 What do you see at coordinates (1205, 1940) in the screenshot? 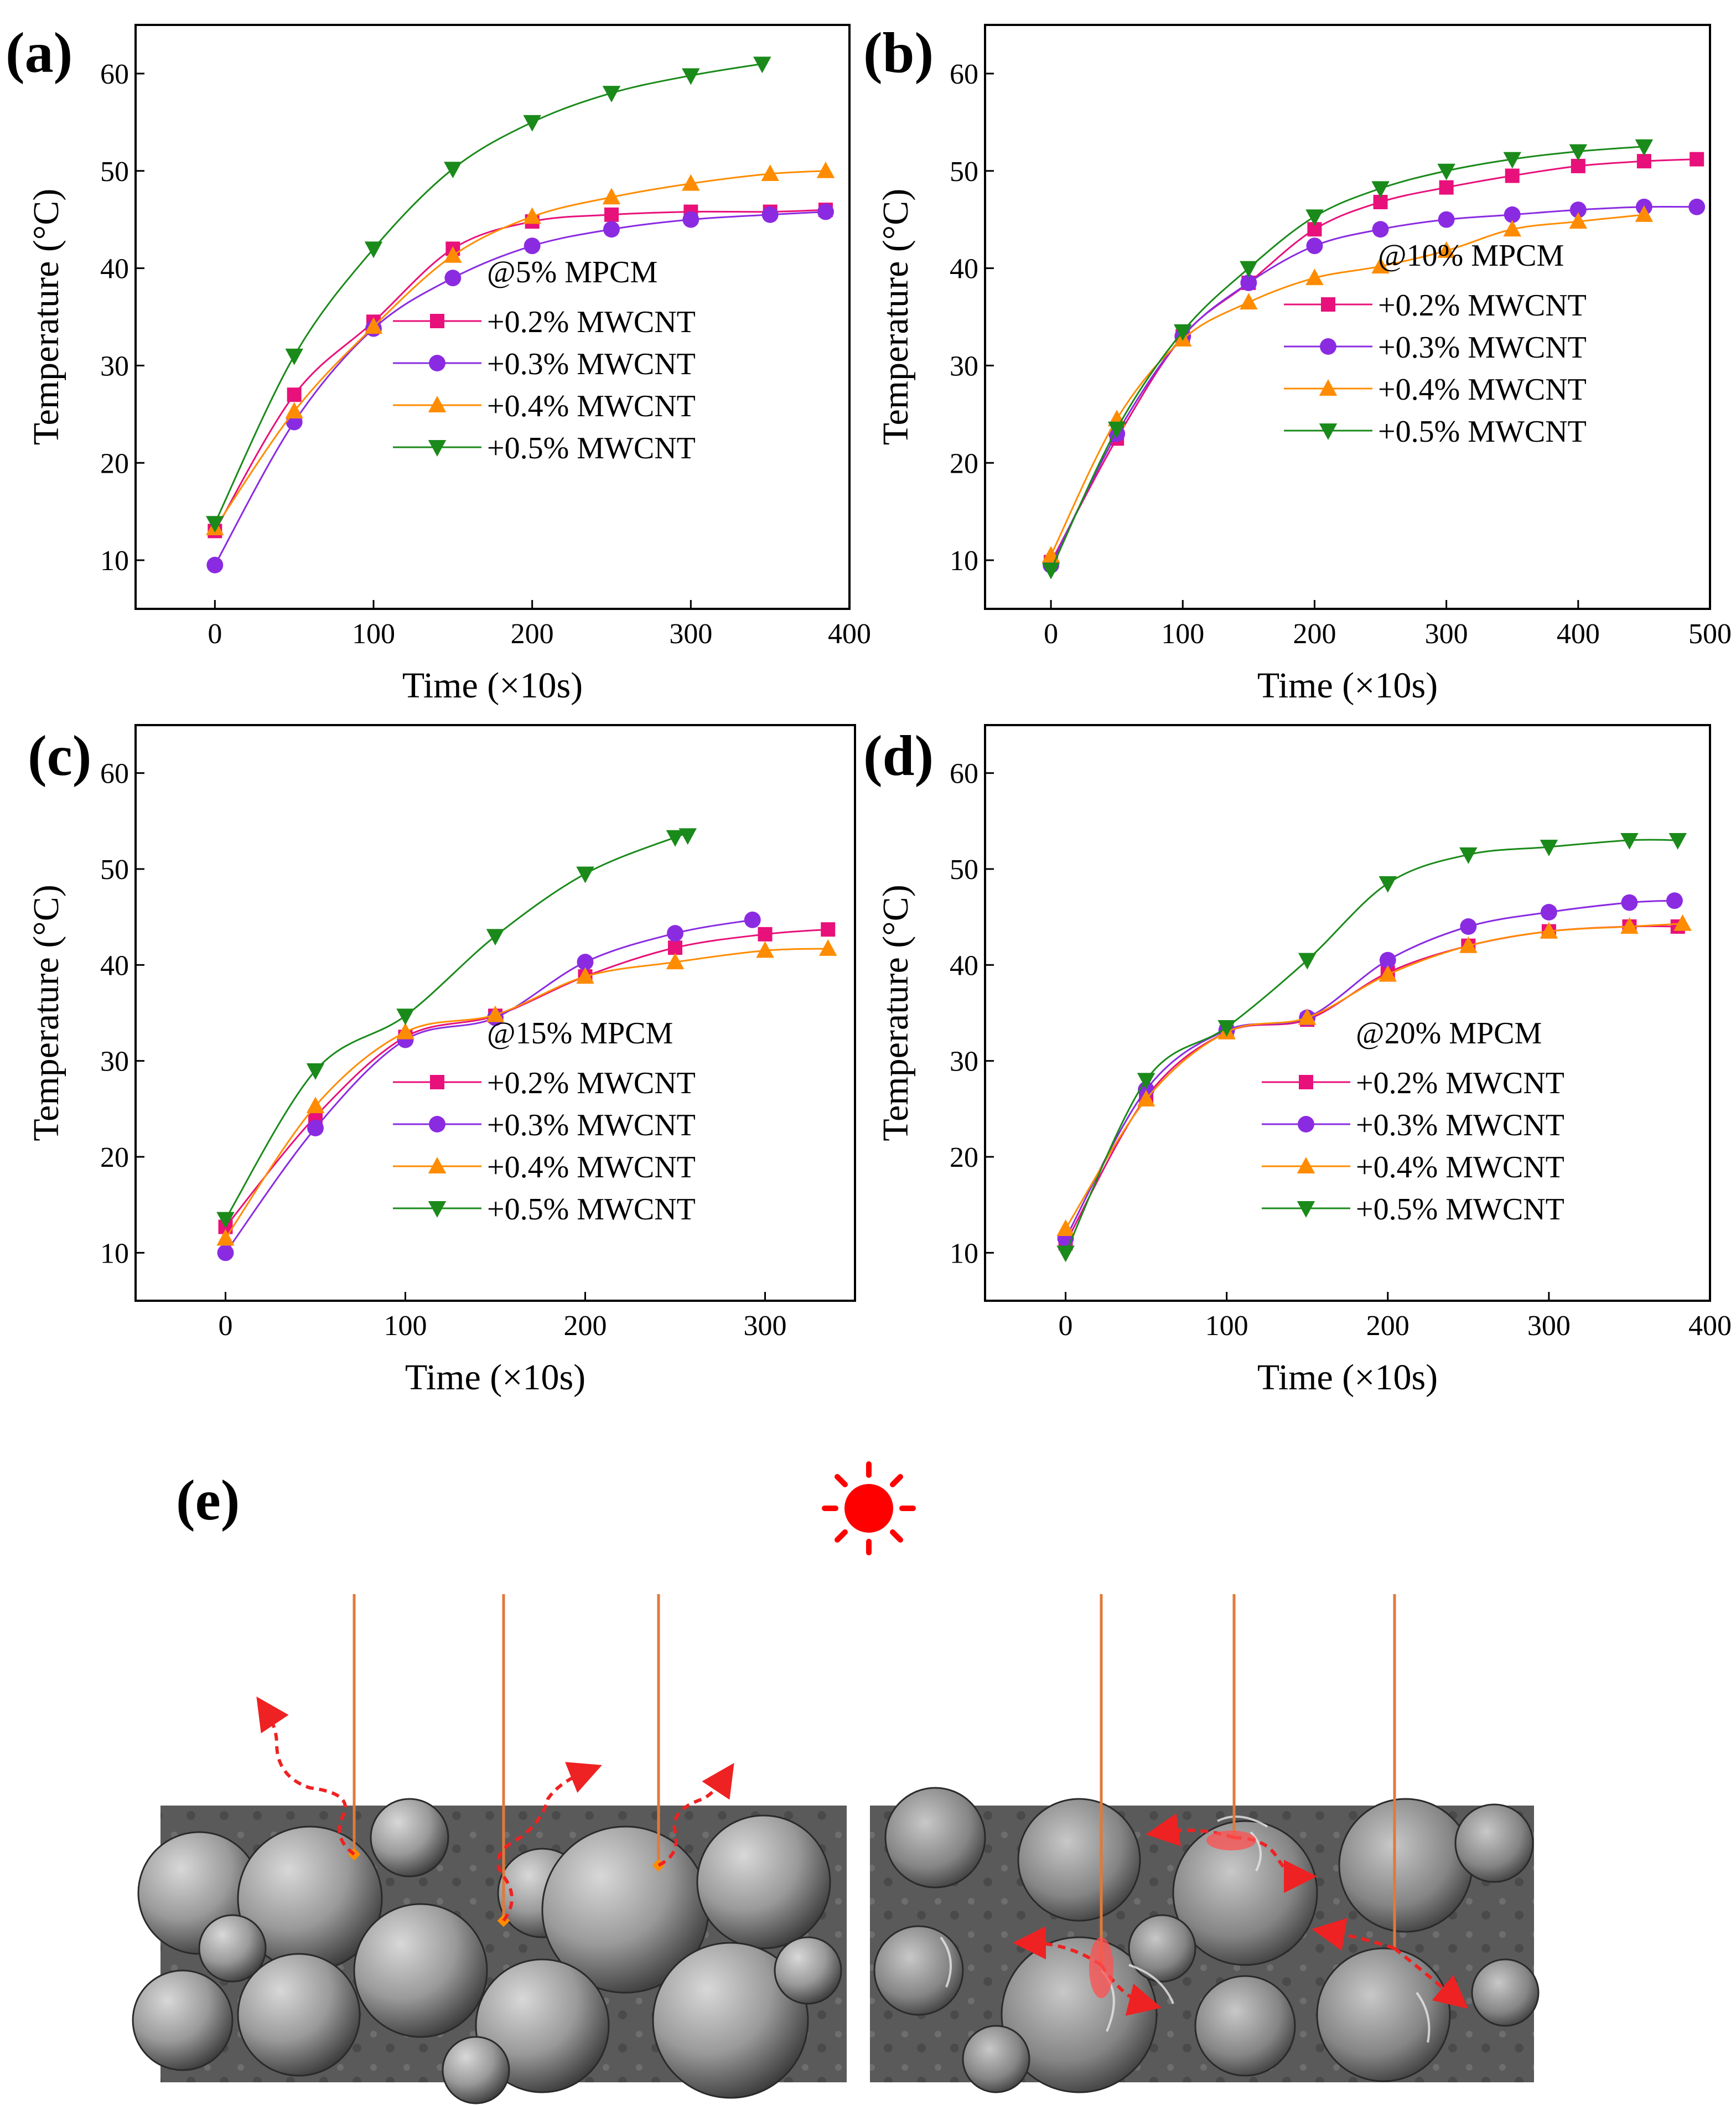
I see `sem-image-right` at bounding box center [1205, 1940].